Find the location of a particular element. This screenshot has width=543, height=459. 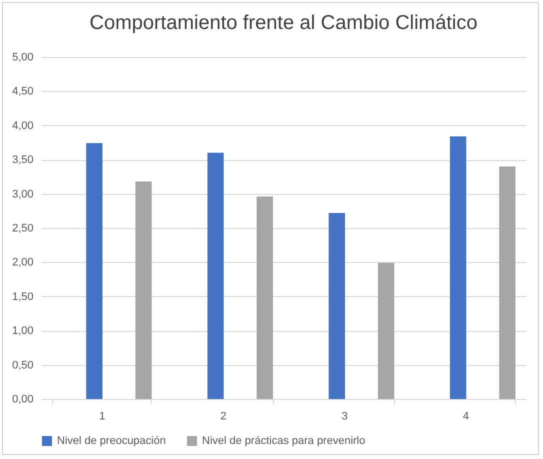

legend-label: Nivel de preocupación is located at coordinates (111, 441).